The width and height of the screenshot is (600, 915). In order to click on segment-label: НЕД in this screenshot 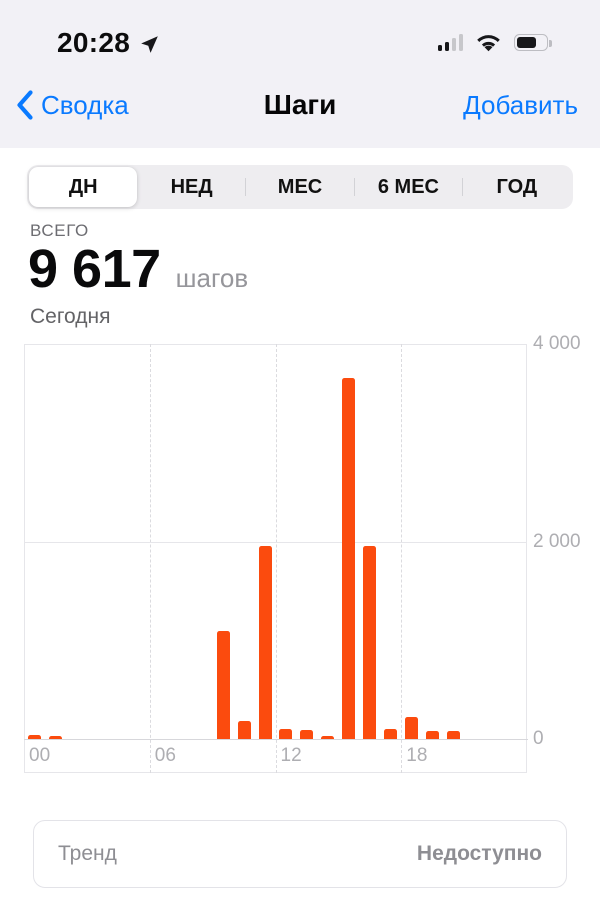, I will do `click(191, 186)`.